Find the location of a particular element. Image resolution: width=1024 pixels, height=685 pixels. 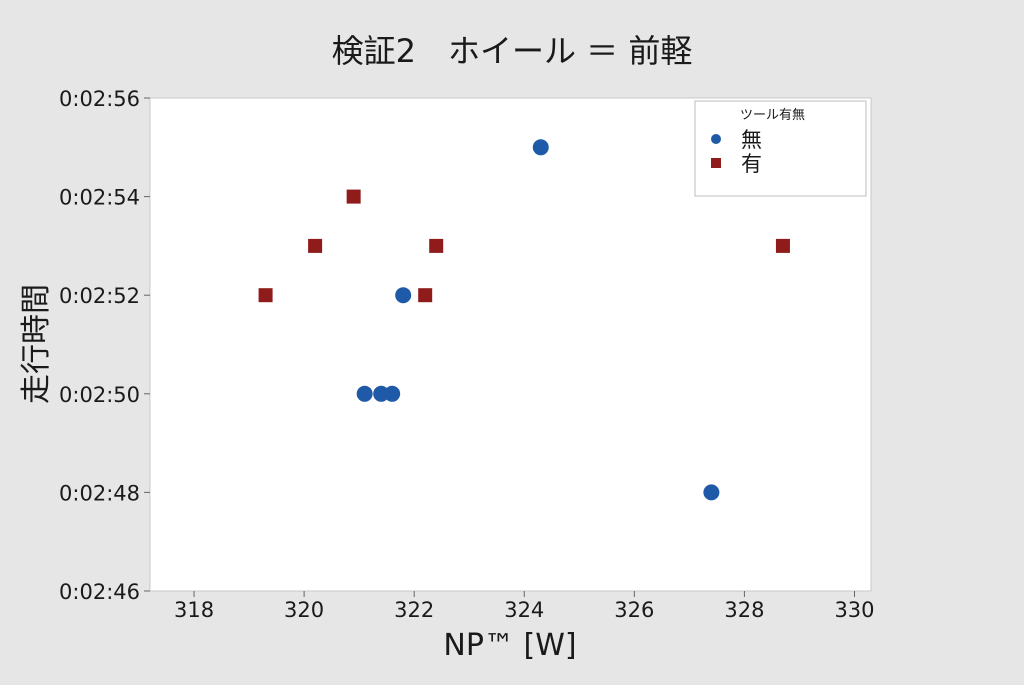

y-tick-label: 0:02:52 is located at coordinates (99, 296).